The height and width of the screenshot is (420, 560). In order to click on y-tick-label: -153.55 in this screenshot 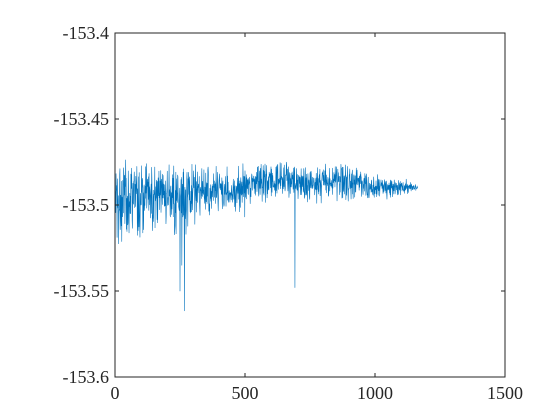, I will do `click(82, 291)`.